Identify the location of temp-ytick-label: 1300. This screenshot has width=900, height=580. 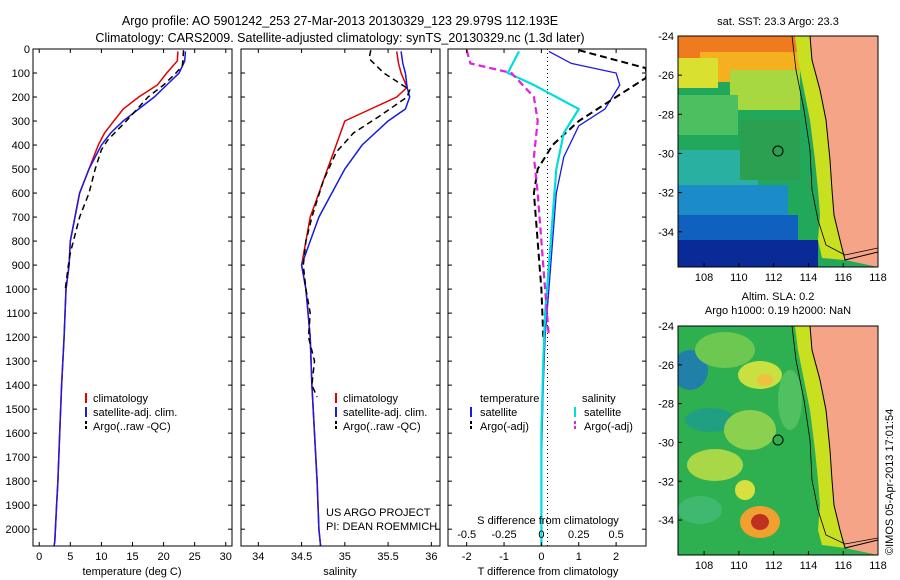
(18, 362).